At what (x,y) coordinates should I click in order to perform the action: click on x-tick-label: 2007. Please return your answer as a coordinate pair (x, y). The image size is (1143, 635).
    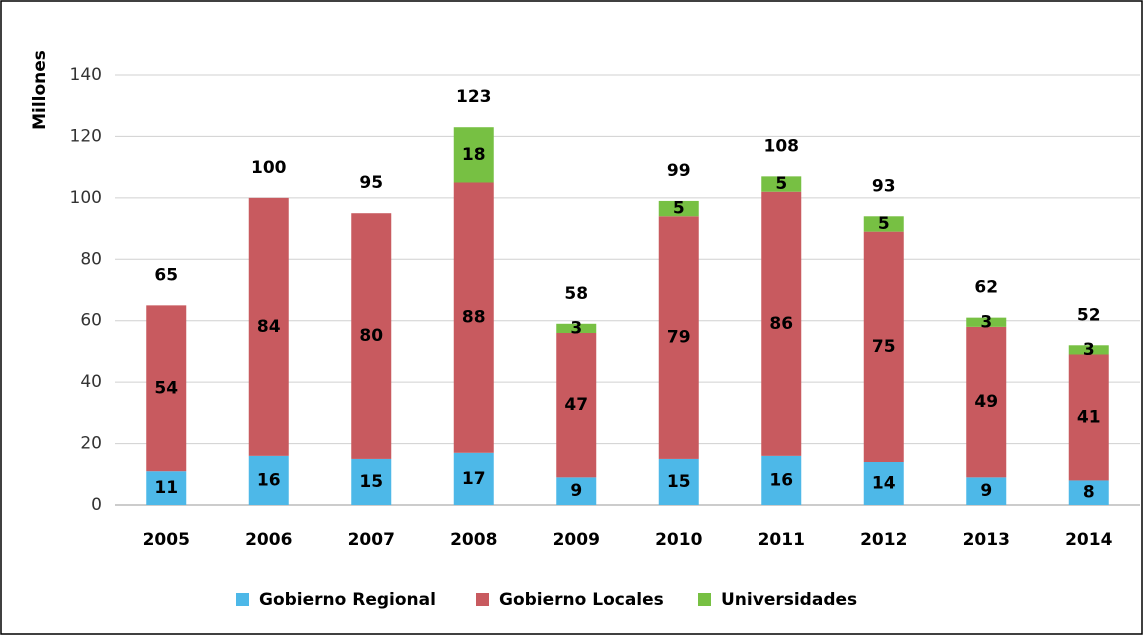
    Looking at the image, I should click on (371, 540).